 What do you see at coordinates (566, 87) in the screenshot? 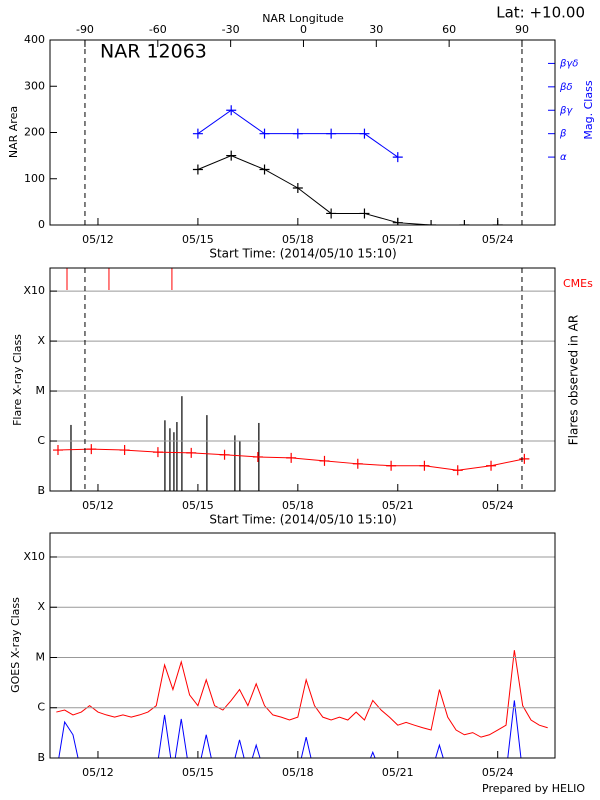
I see `y2-tick-label: βδ` at bounding box center [566, 87].